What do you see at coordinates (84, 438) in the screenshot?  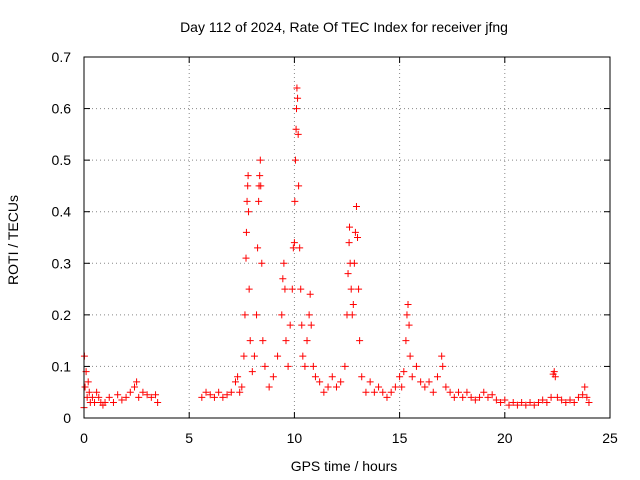 I see `x-tick-label: 0` at bounding box center [84, 438].